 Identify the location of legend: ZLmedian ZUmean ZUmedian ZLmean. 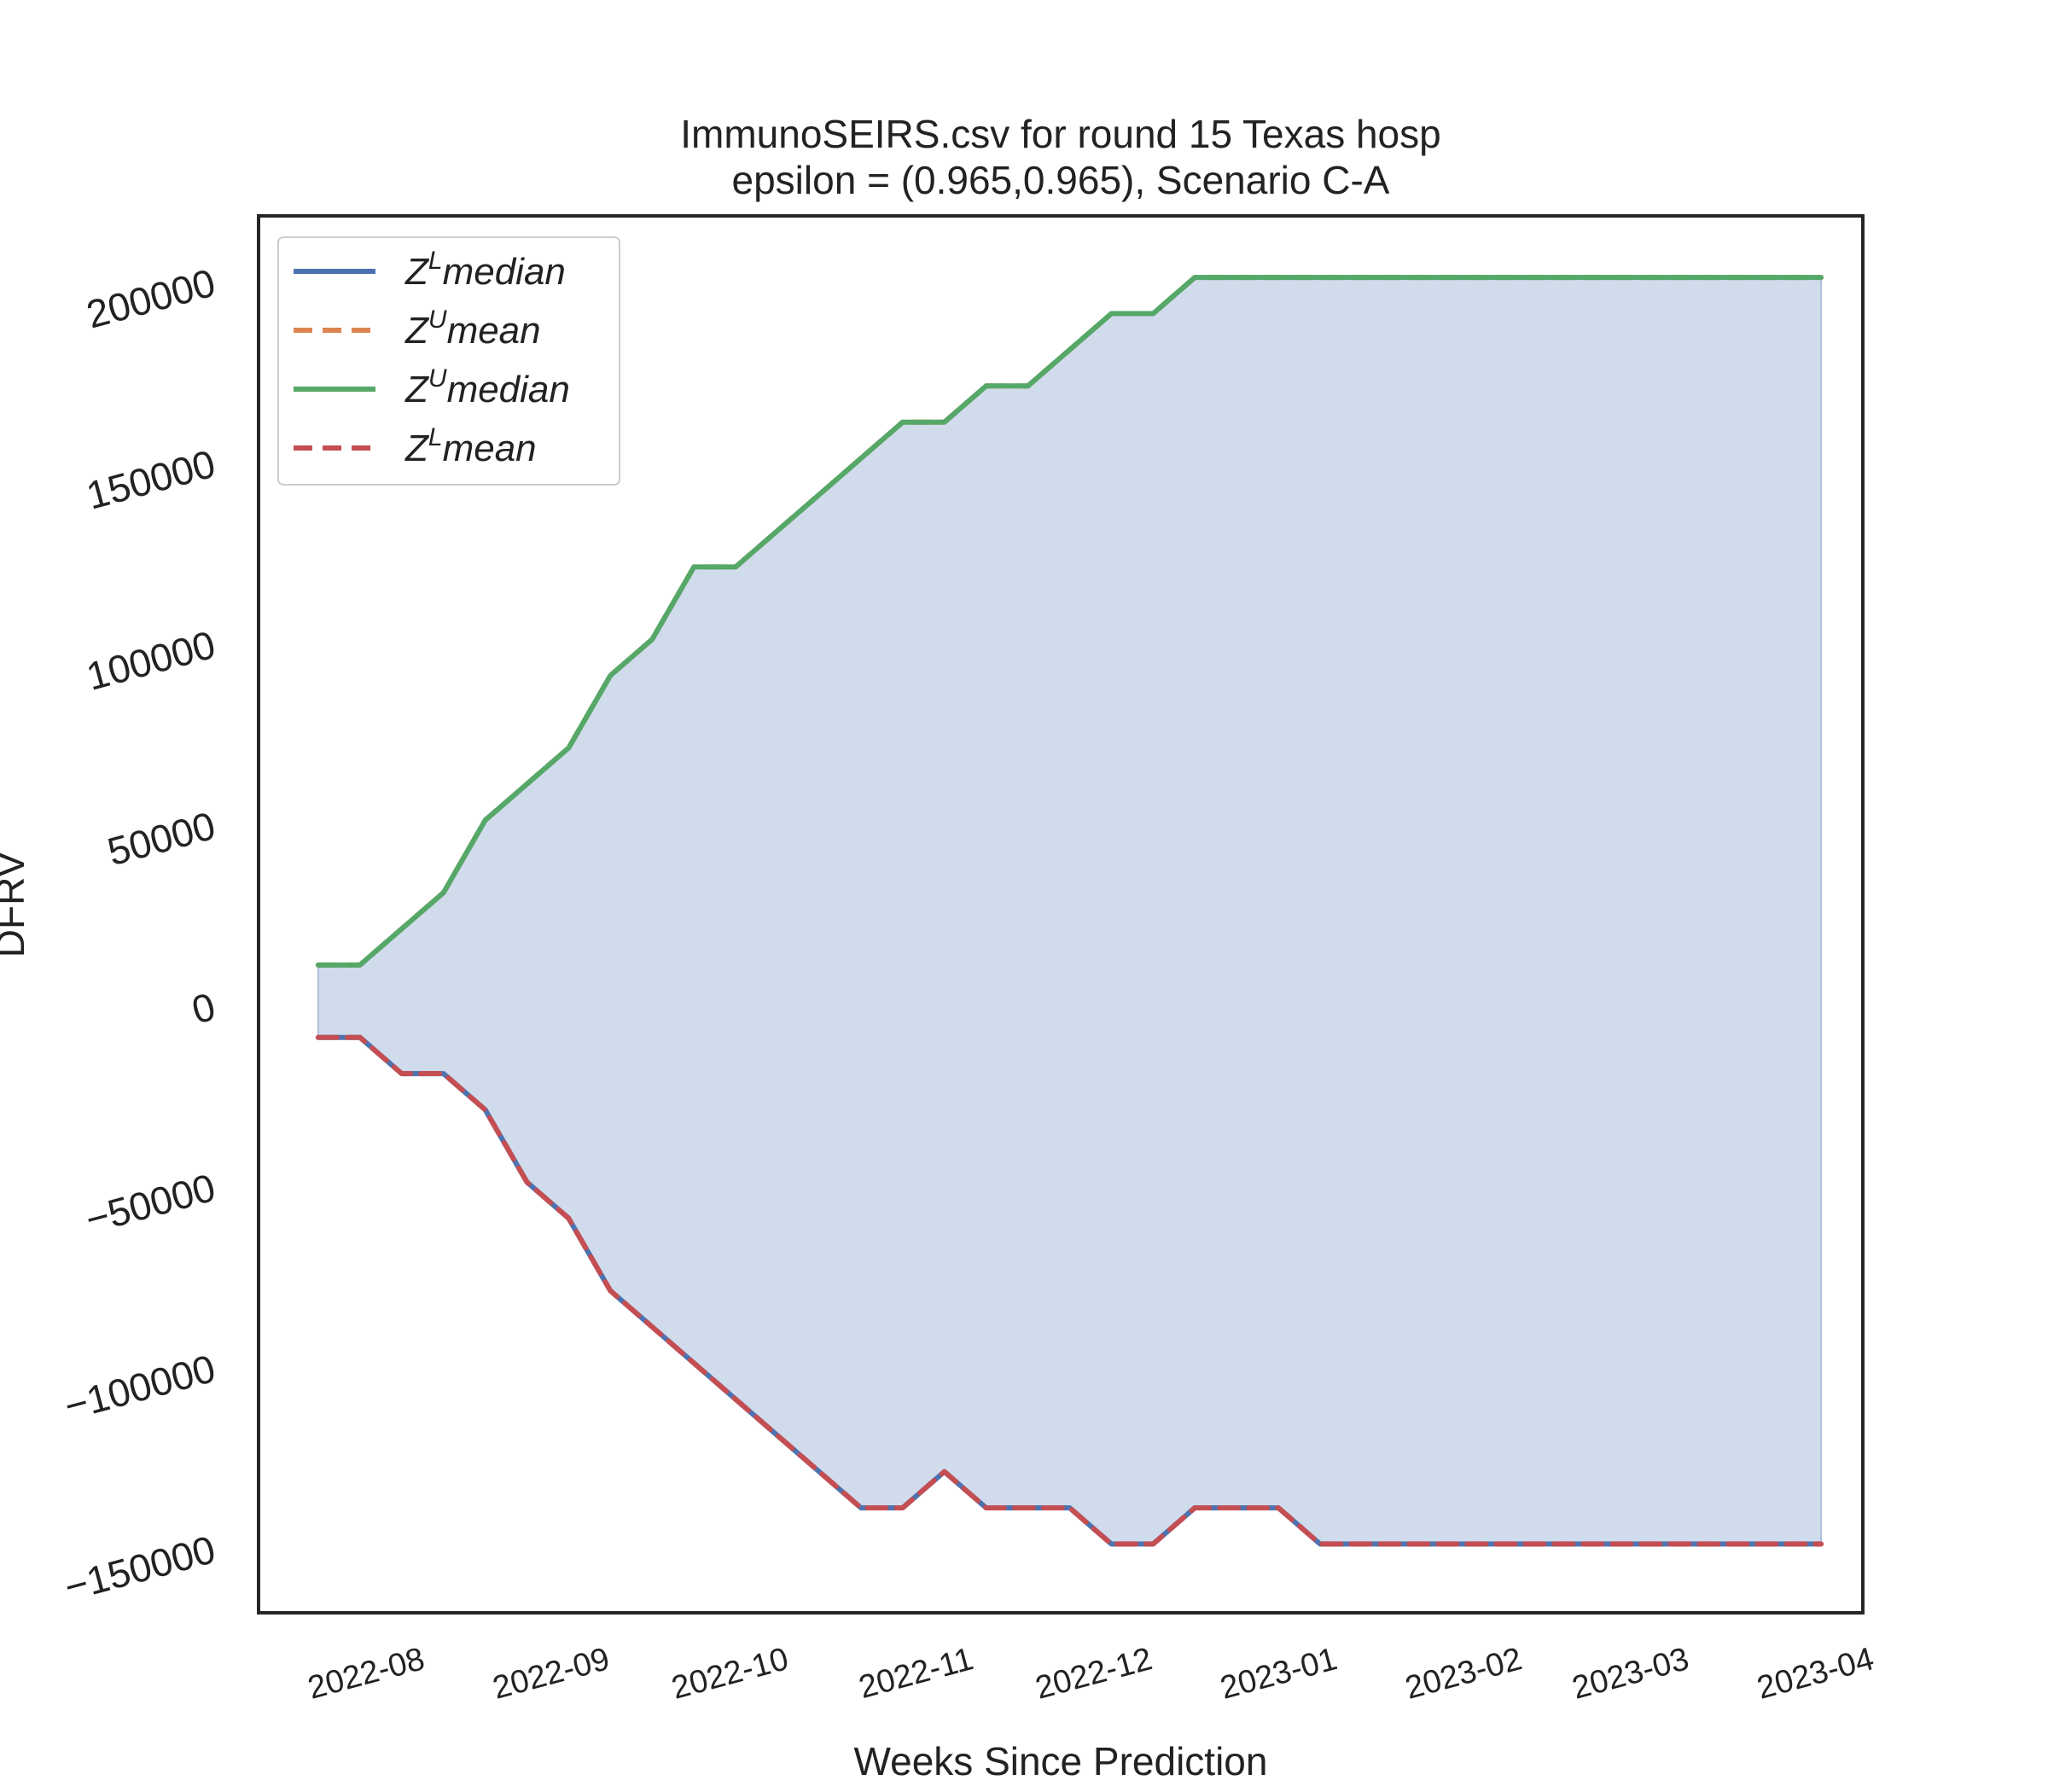
(449, 361).